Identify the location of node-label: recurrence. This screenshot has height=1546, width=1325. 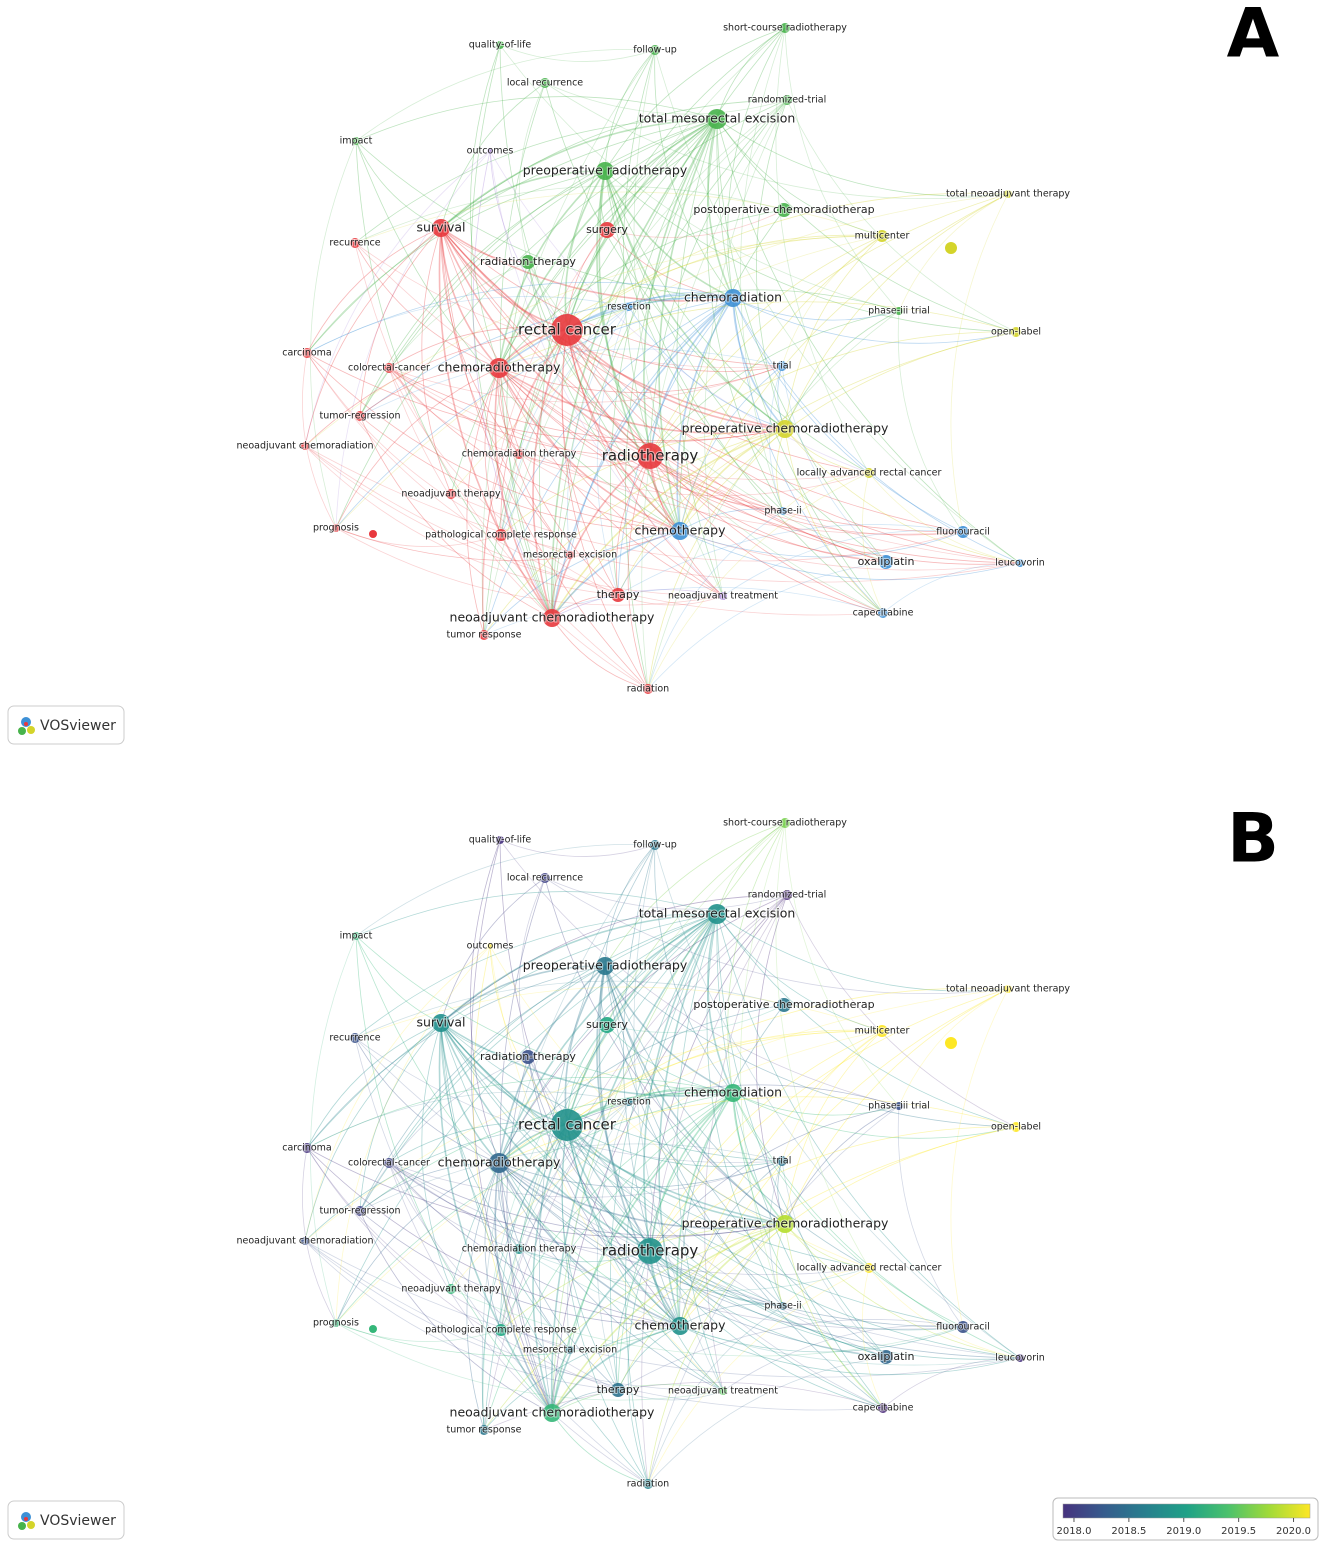
(354, 243).